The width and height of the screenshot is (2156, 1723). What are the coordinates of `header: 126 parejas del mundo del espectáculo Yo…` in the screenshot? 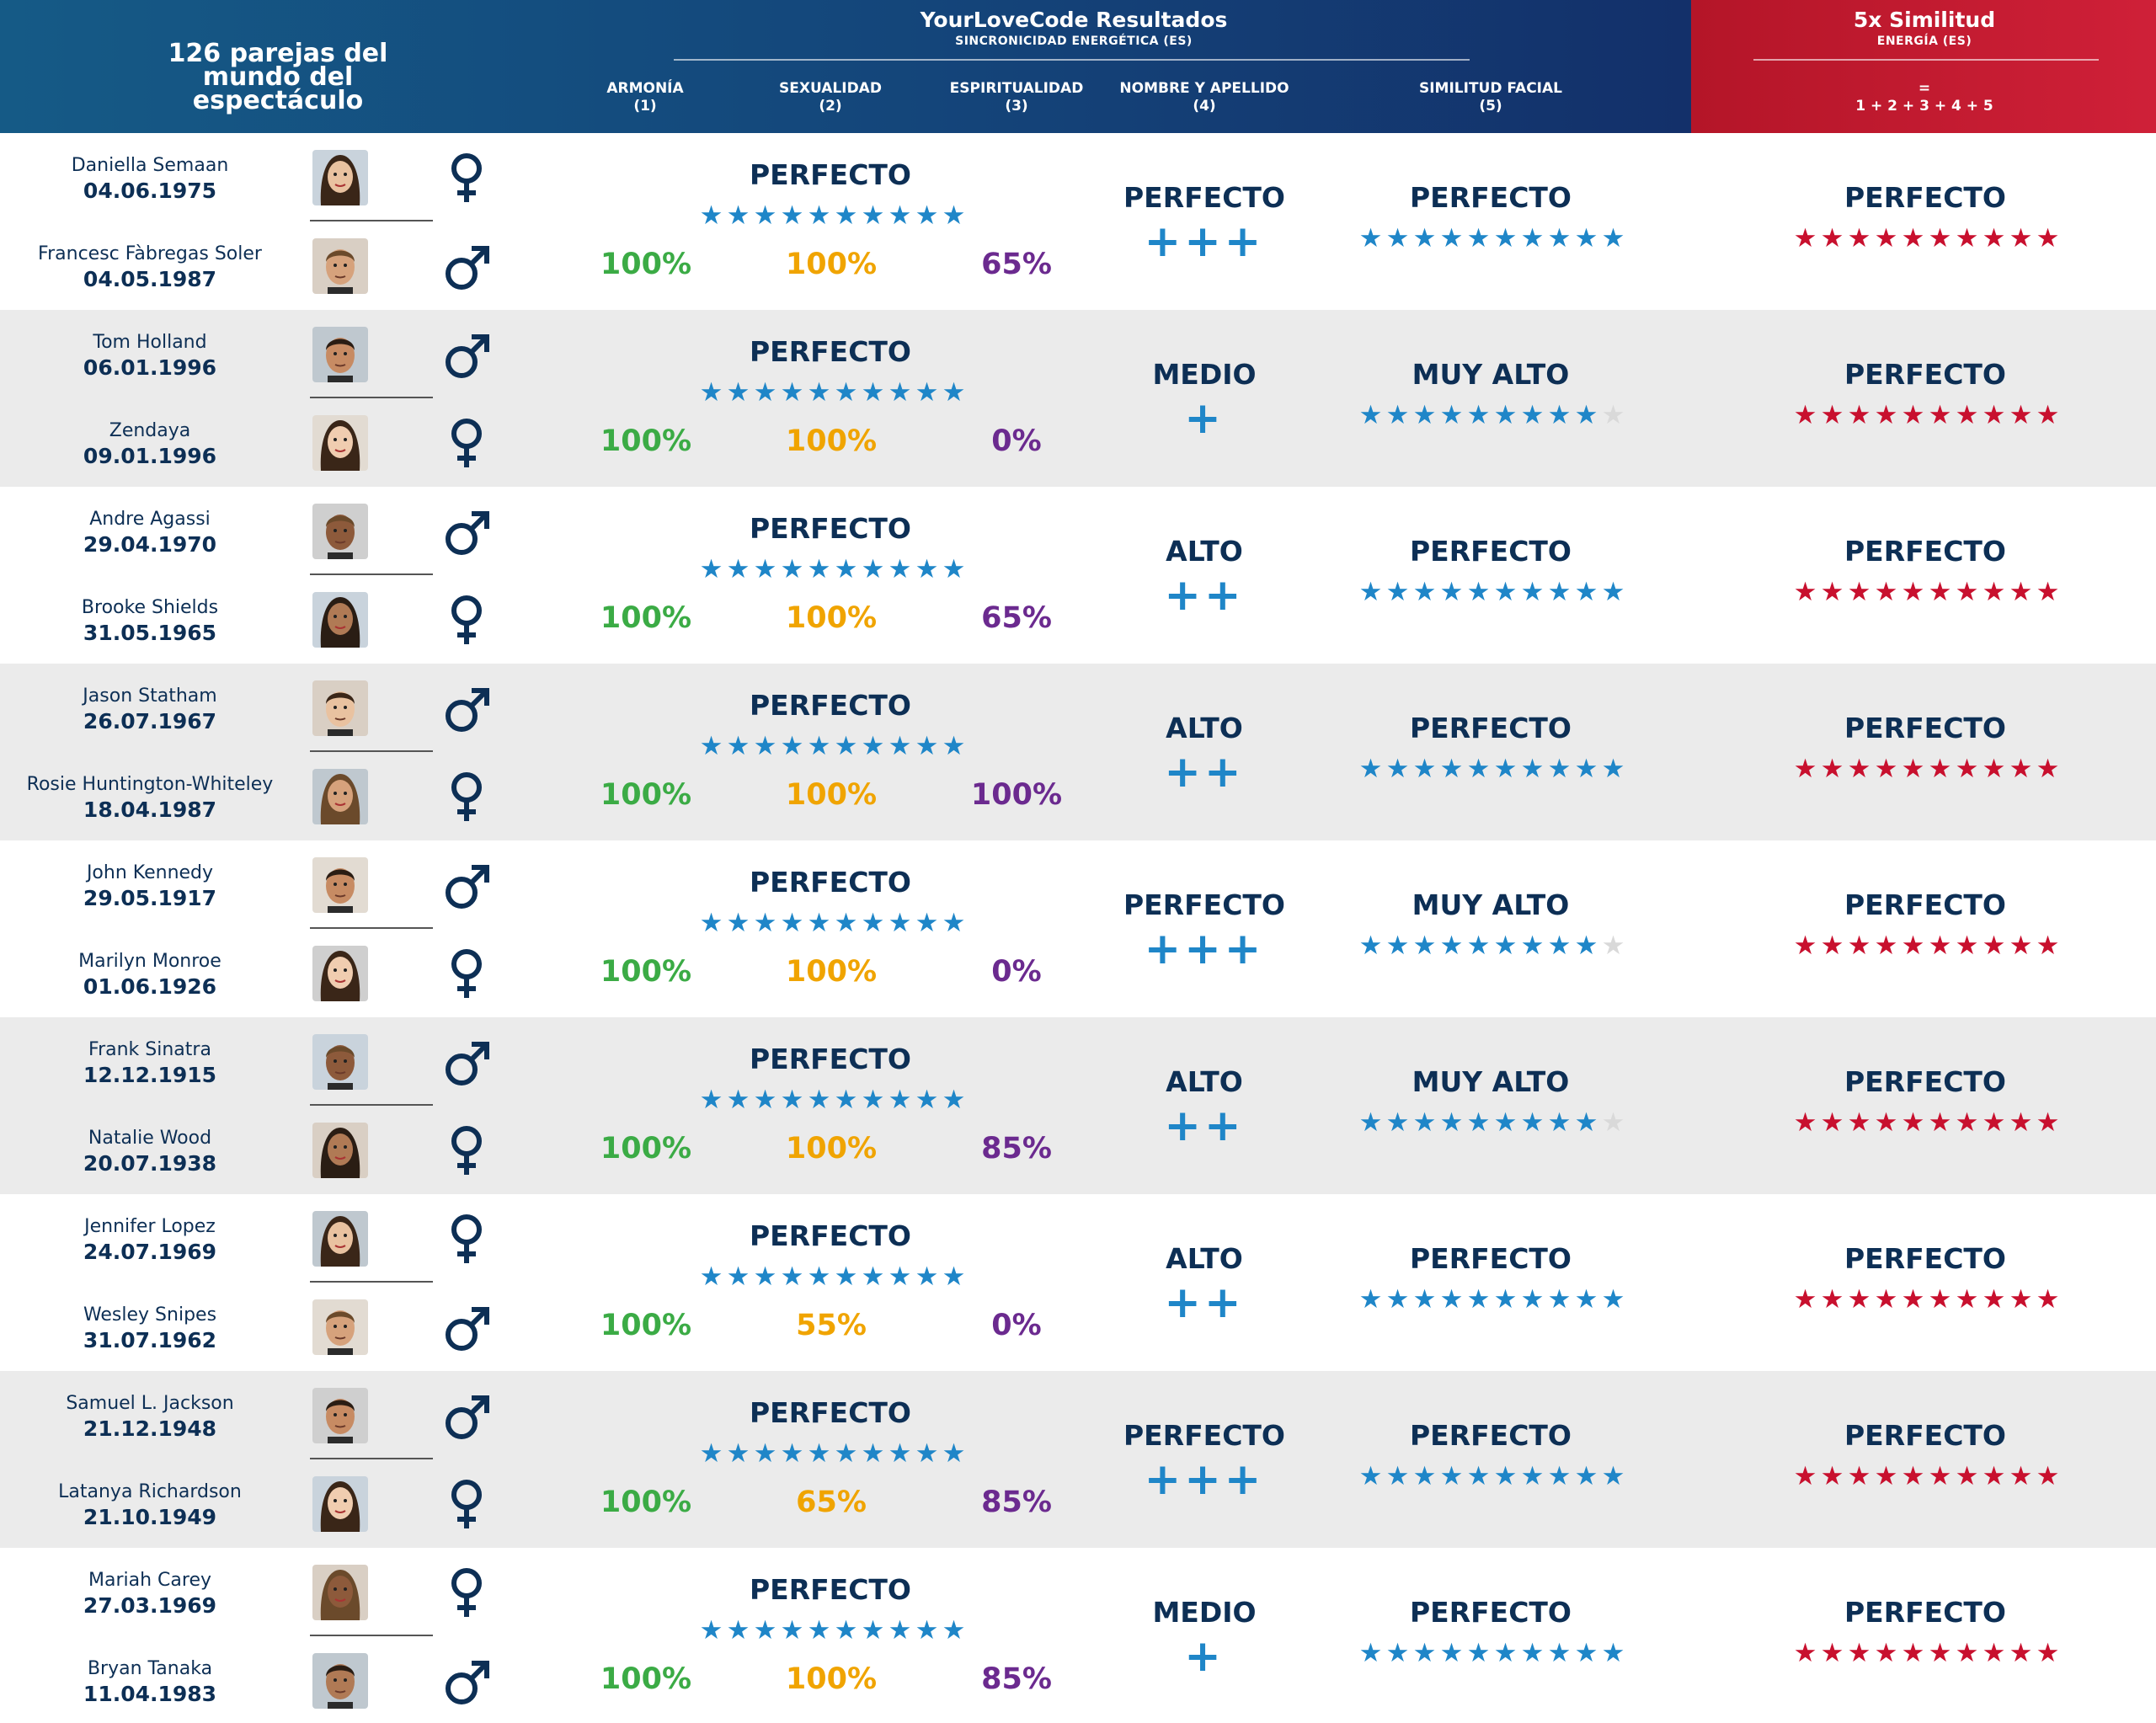 It's located at (1078, 67).